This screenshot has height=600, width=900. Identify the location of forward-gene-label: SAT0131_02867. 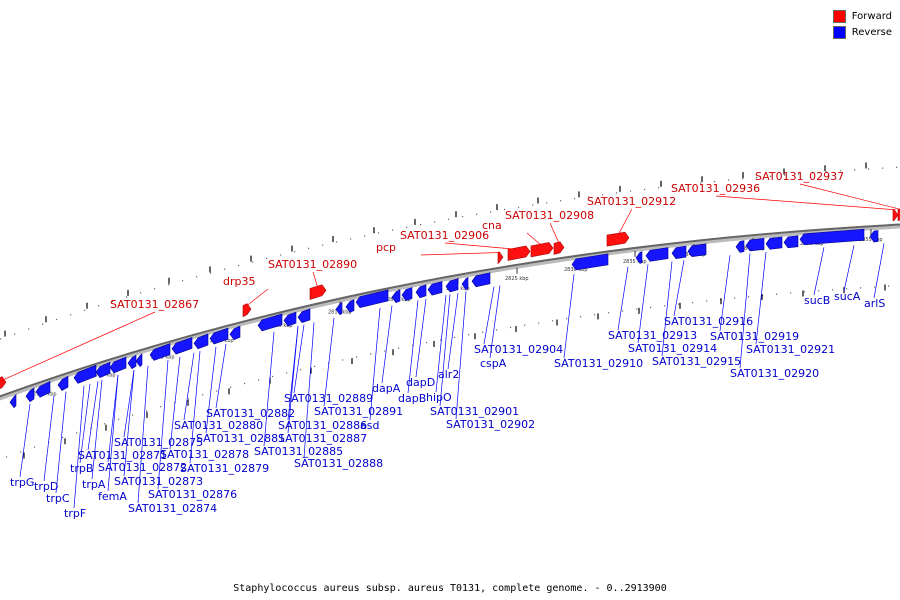
(154, 304).